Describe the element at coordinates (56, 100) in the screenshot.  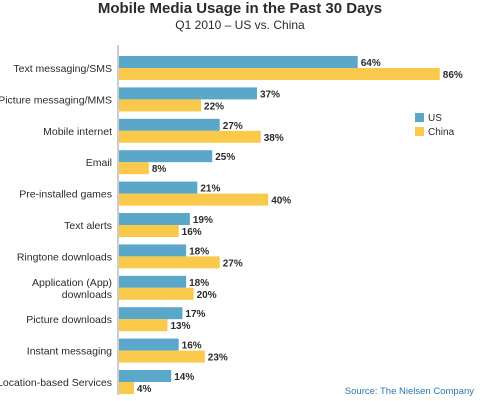
I see `category-label: Picture messaging/MMS` at that location.